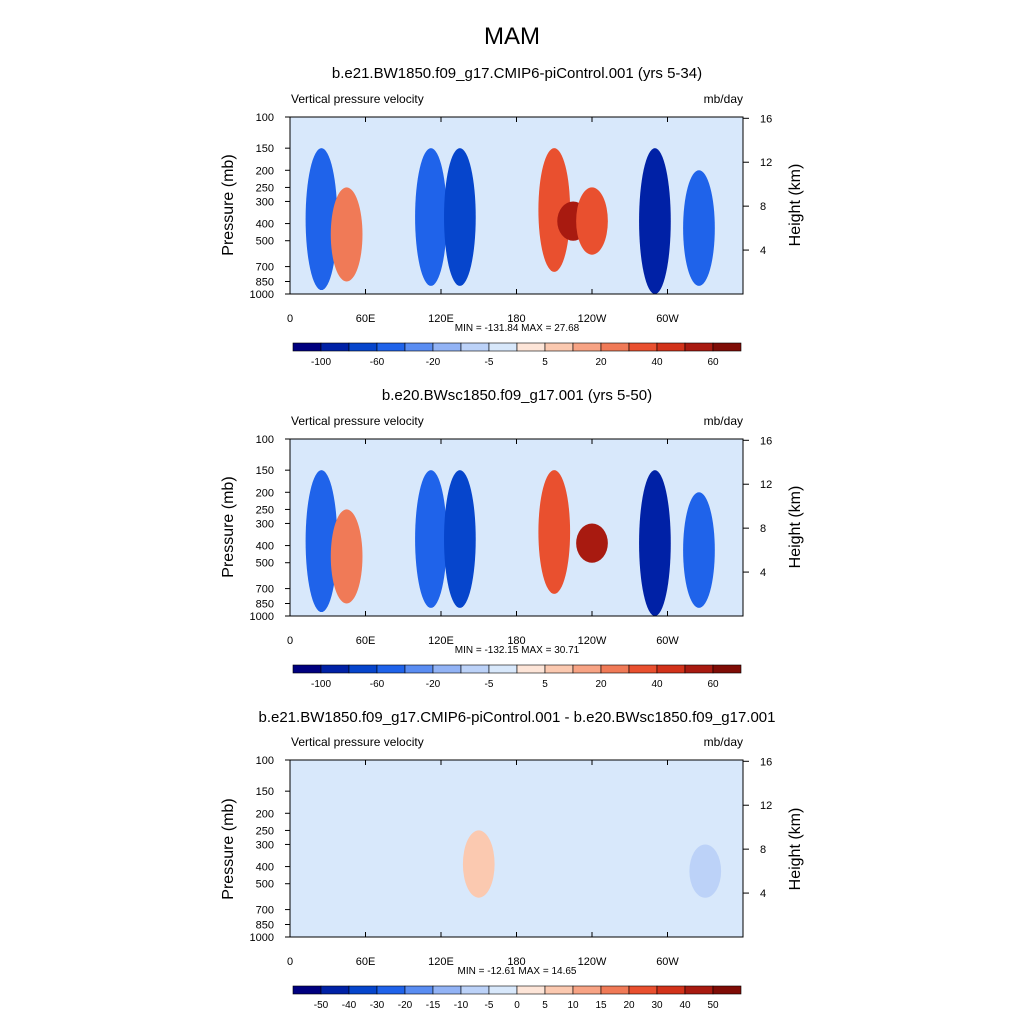 The height and width of the screenshot is (1029, 1024). What do you see at coordinates (228, 204) in the screenshot?
I see `panel-1-y-axis-label: Pressure (mb)` at bounding box center [228, 204].